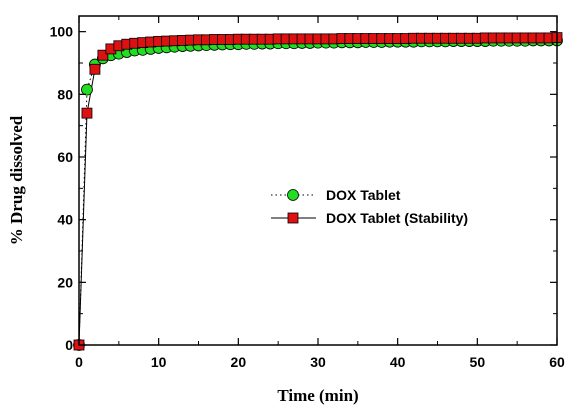  I want to click on legend-label-dox-tablet: DOX Tablet, so click(363, 195).